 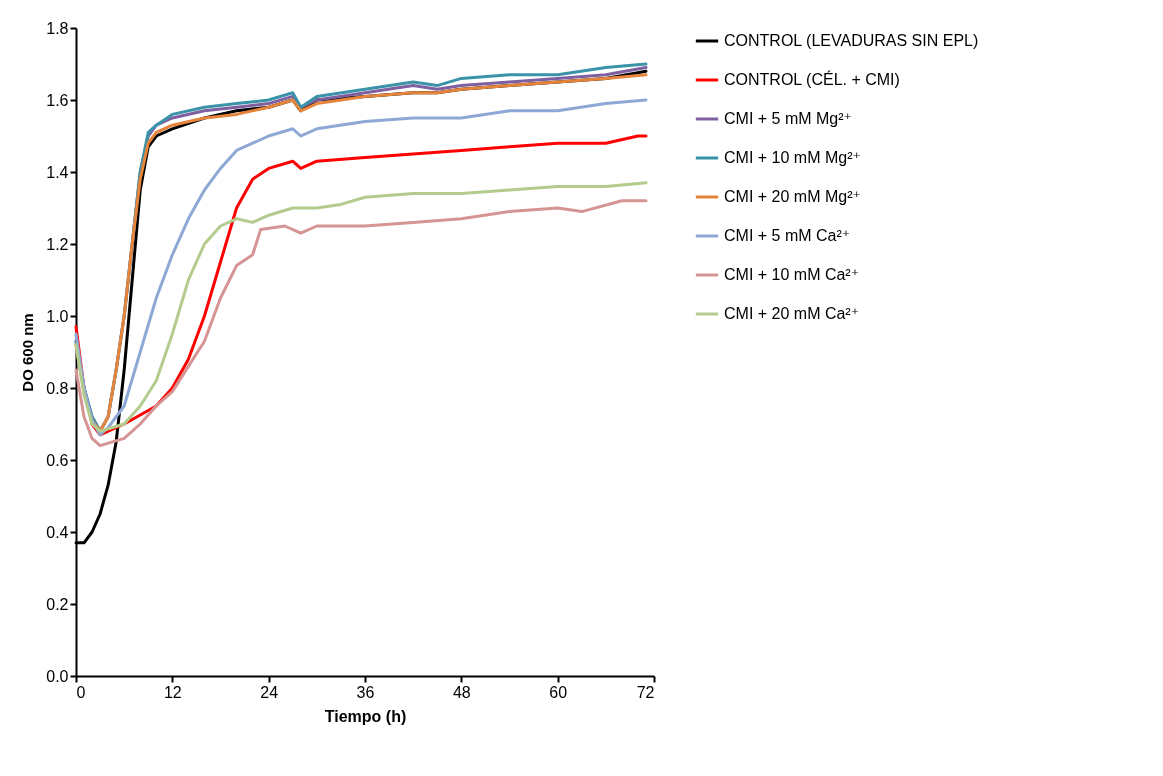 What do you see at coordinates (645, 692) in the screenshot?
I see `x-tick-label: 72` at bounding box center [645, 692].